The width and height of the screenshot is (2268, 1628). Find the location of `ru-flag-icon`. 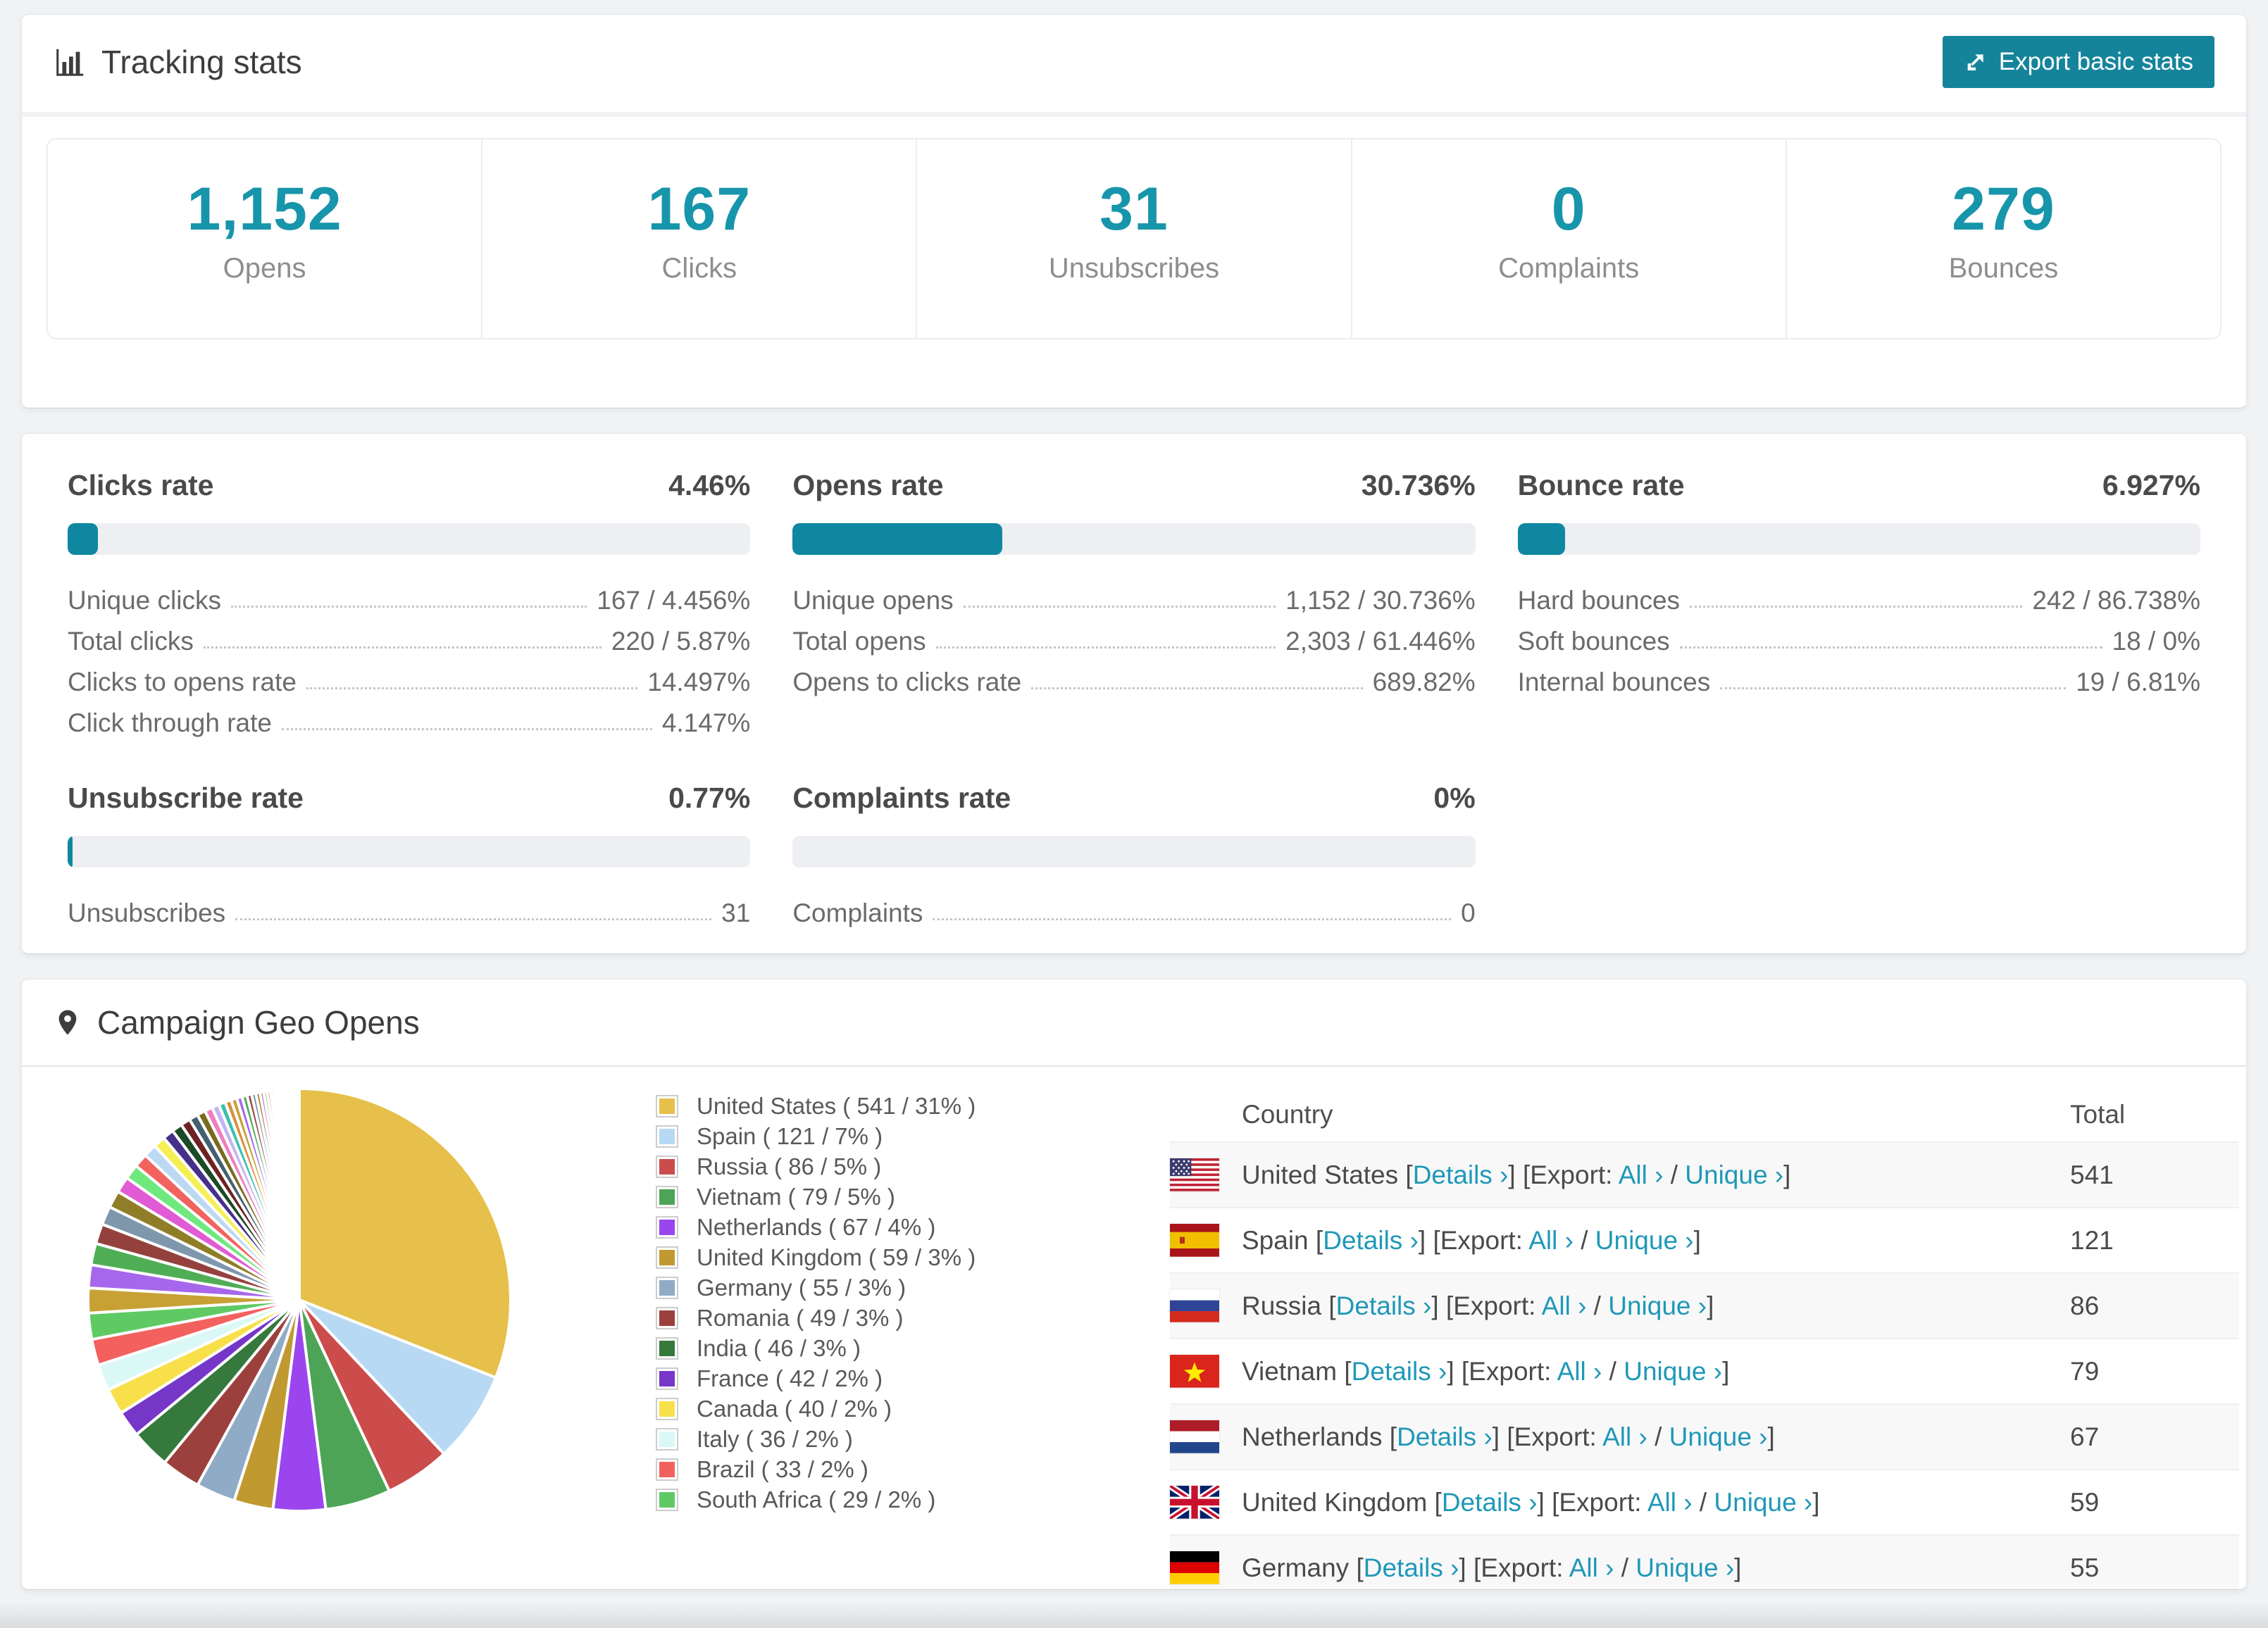

ru-flag-icon is located at coordinates (1195, 1305).